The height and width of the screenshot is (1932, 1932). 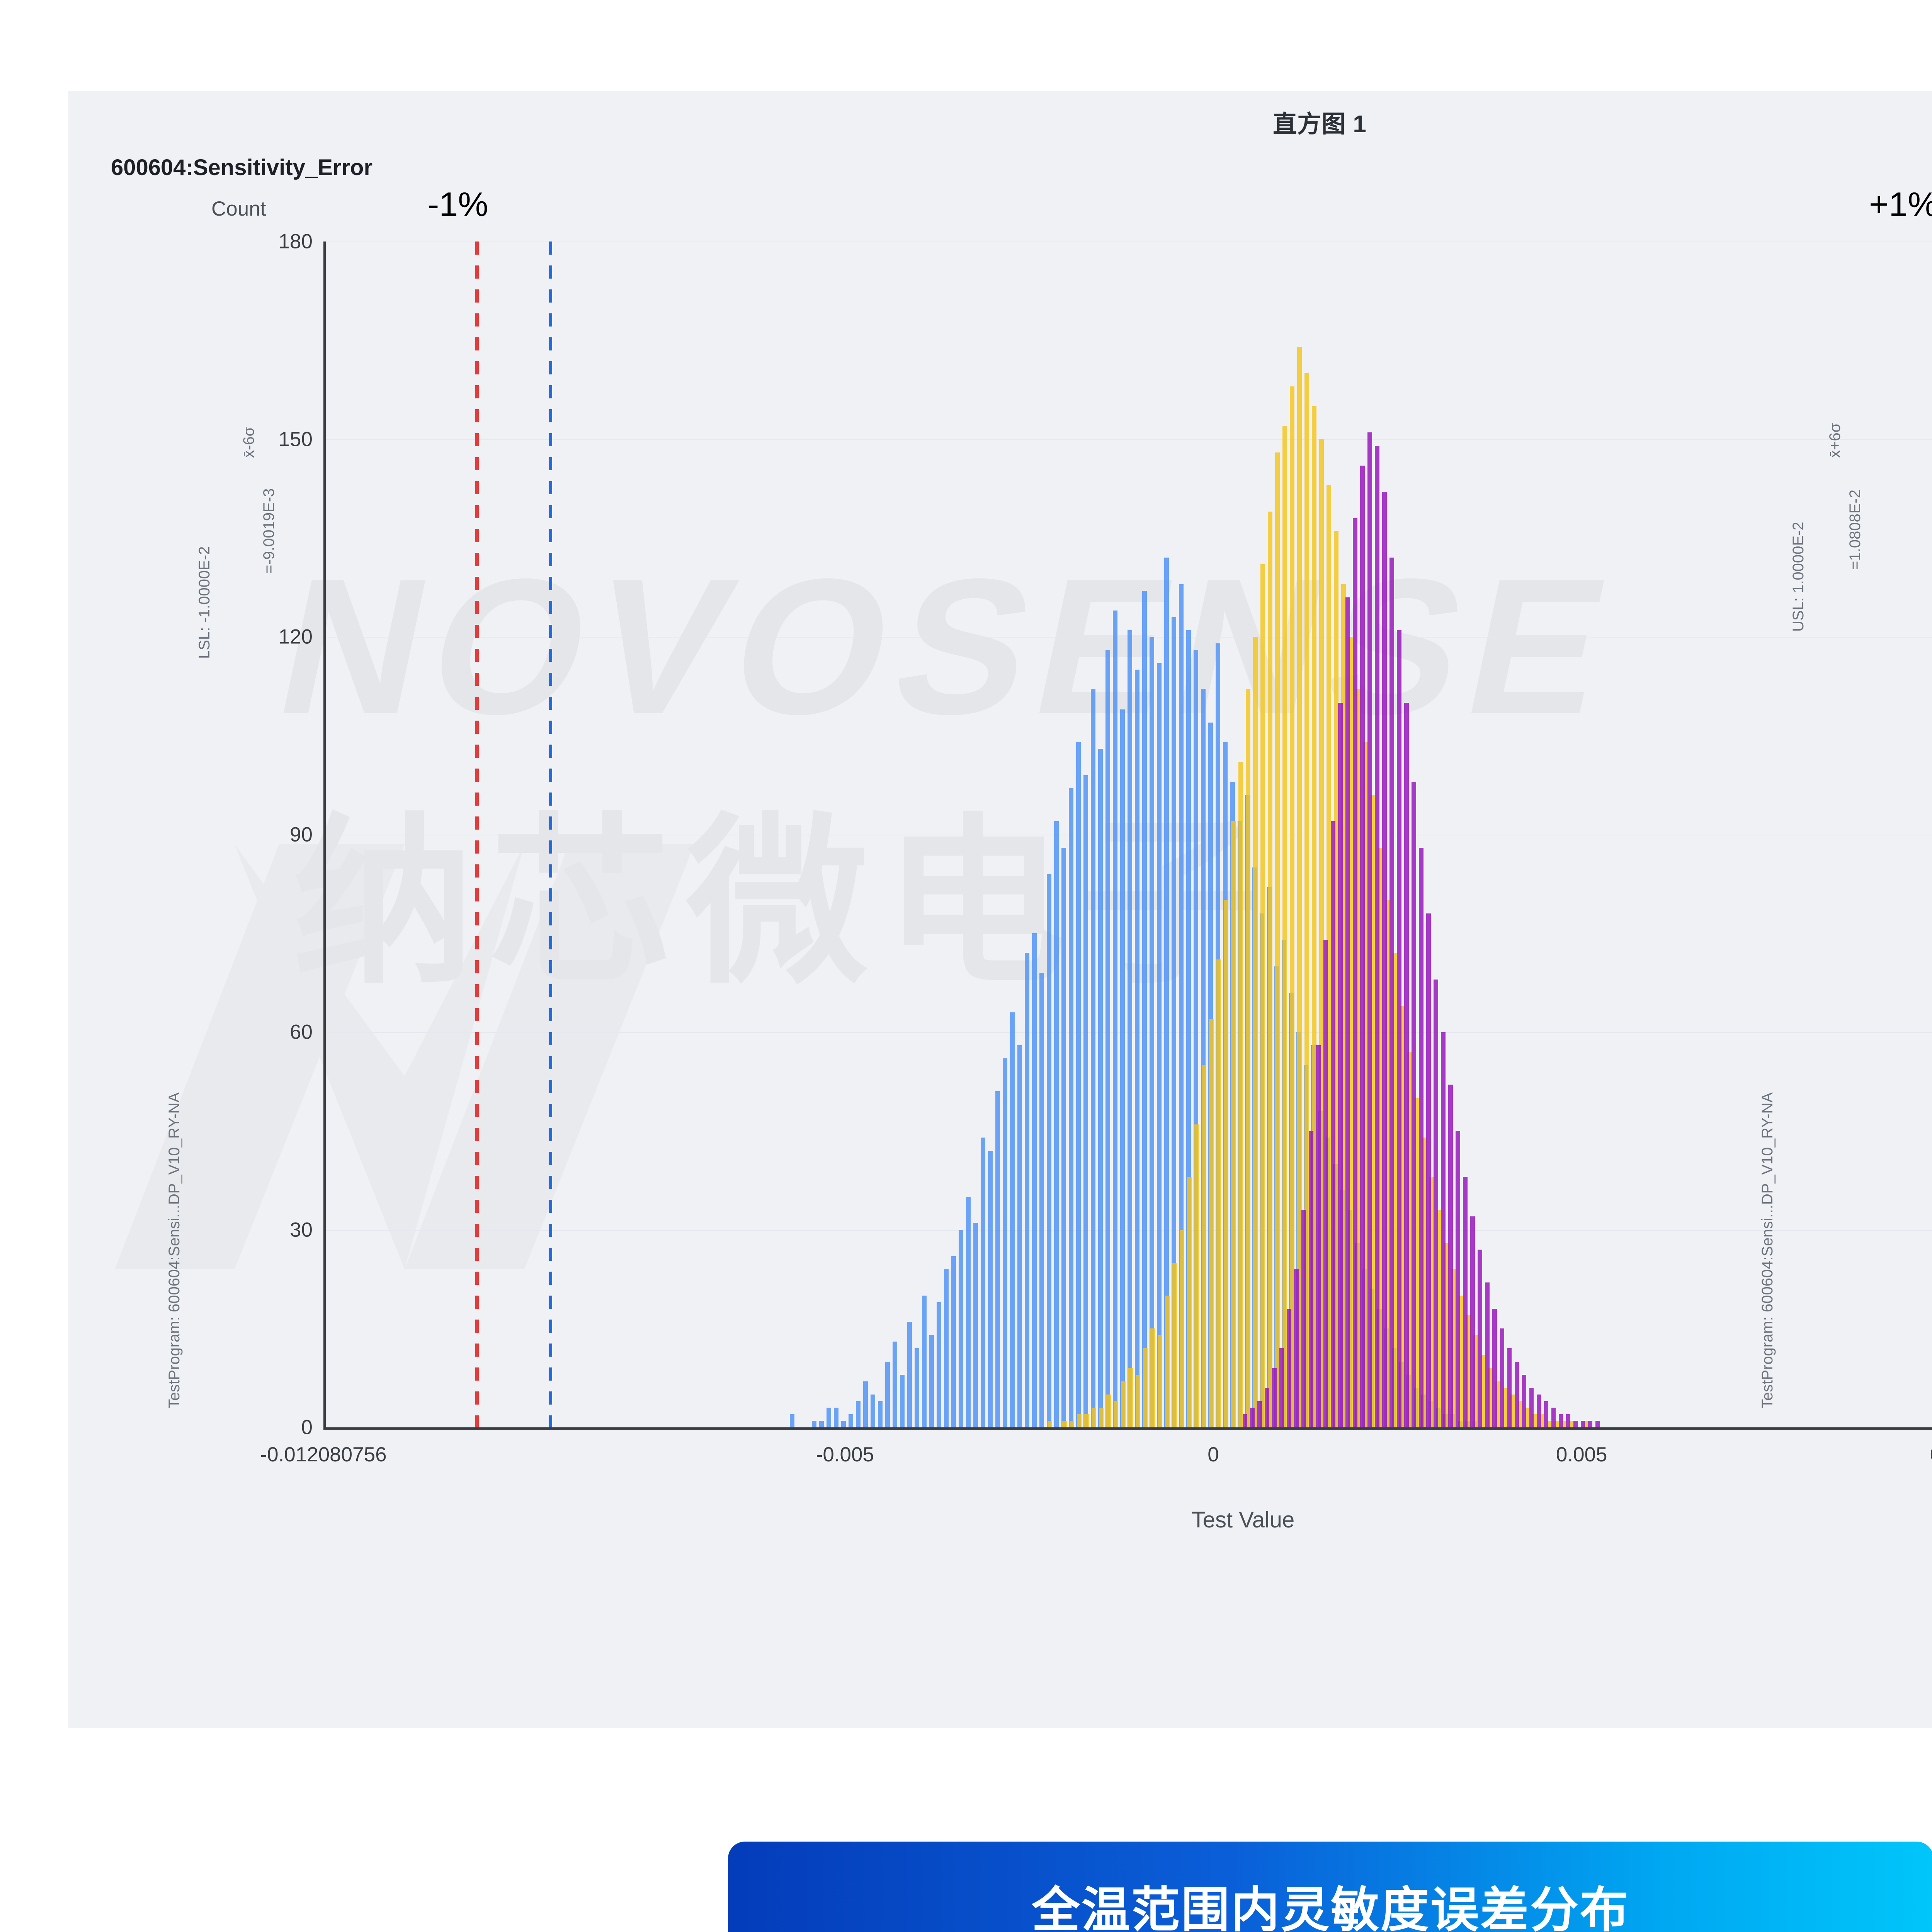 I want to click on x-axis-tick-label: 0.005, so click(x=1582, y=1454).